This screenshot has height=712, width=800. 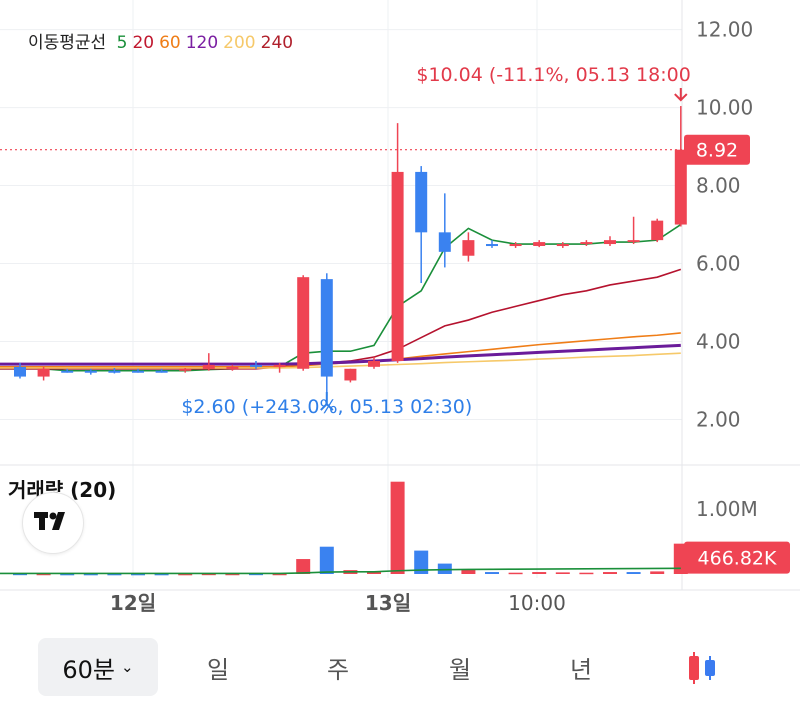 I want to click on low-annotation: $2.60 (+243.0%, 05.13 02:30), so click(x=326, y=407).